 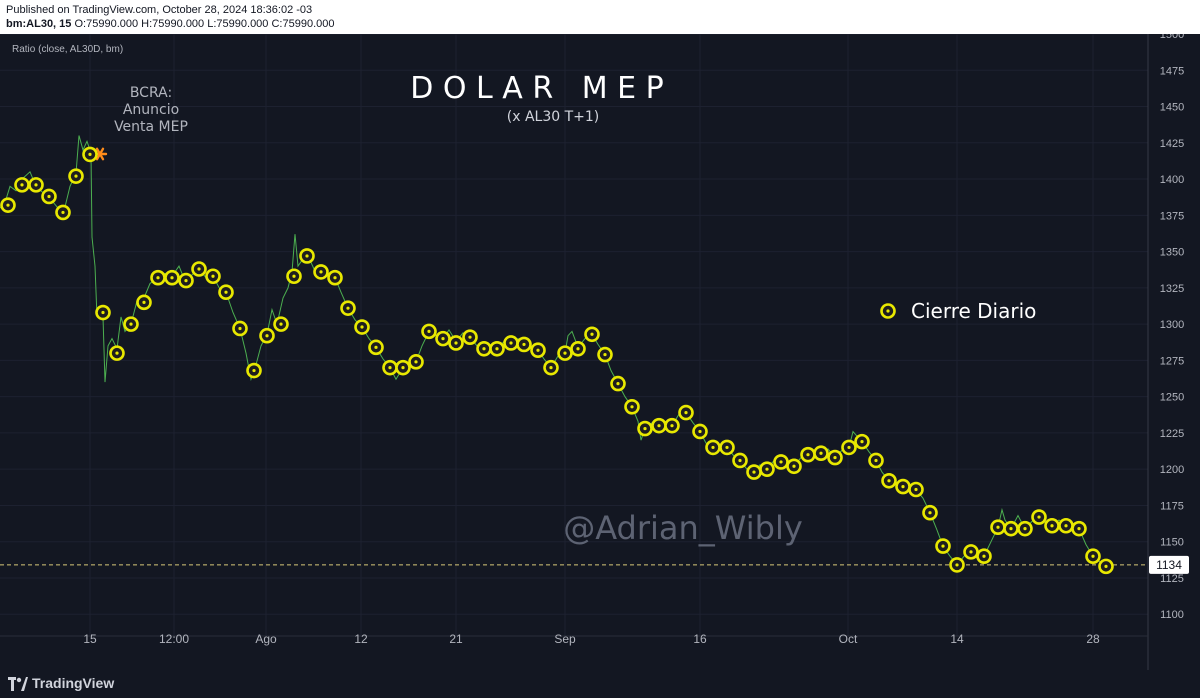 I want to click on open-value: 75990.000, so click(x=112, y=24).